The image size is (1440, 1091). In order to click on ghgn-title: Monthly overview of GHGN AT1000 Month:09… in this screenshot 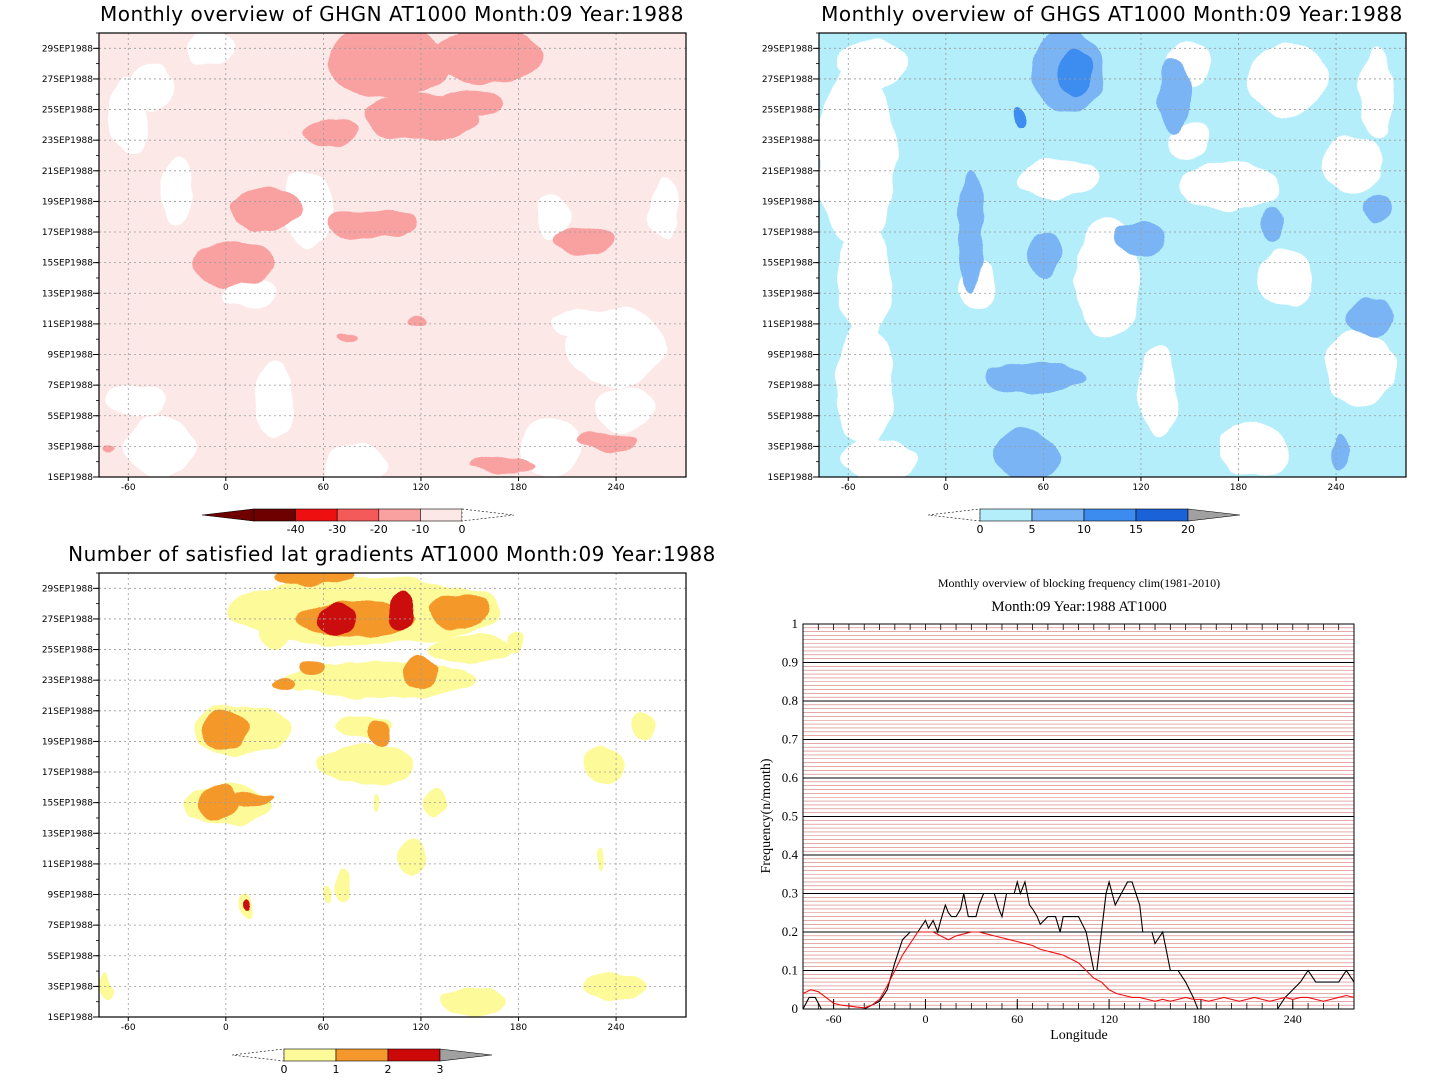, I will do `click(392, 14)`.